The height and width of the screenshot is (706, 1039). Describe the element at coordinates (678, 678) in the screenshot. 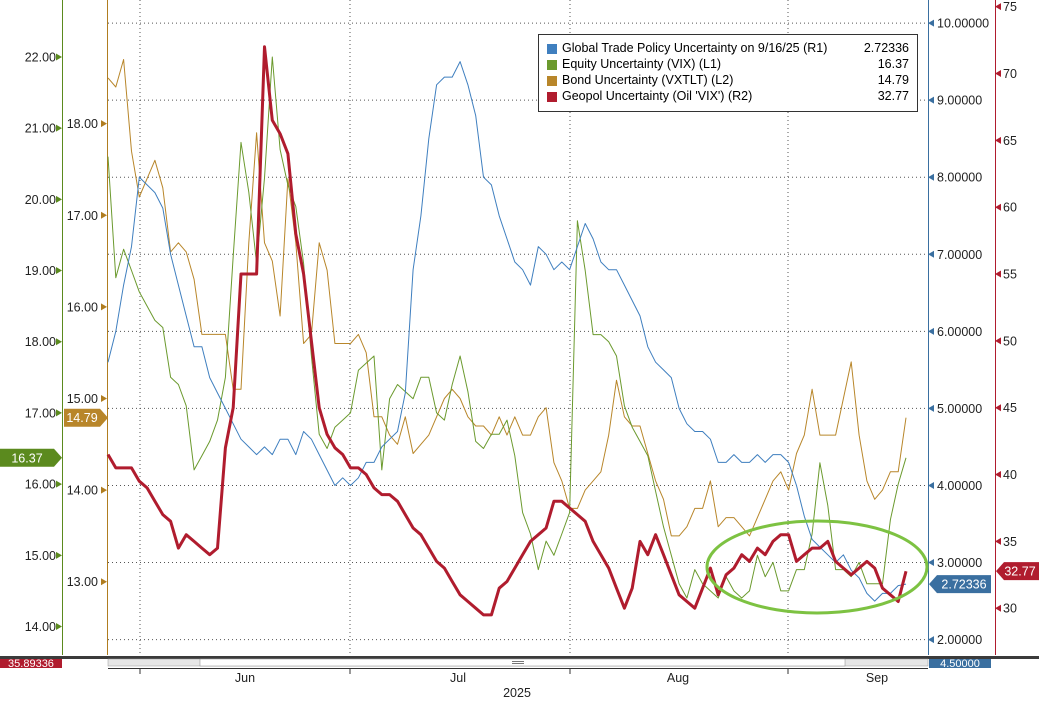

I see `x-tick-label-2: Aug` at that location.